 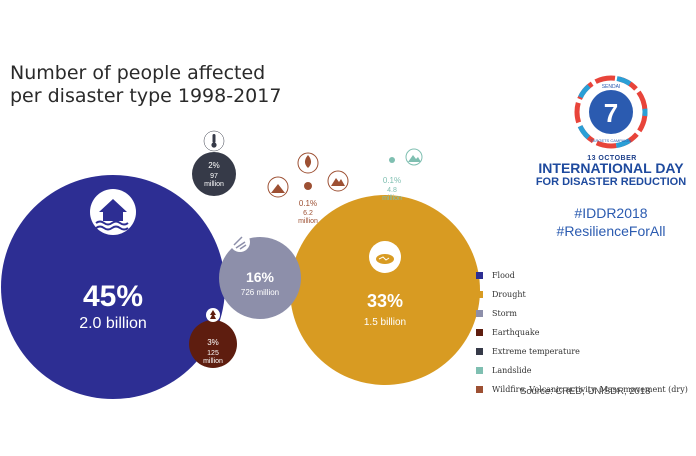 What do you see at coordinates (585, 391) in the screenshot?
I see `source-note: Source: CRED, UNISDR, 2018` at bounding box center [585, 391].